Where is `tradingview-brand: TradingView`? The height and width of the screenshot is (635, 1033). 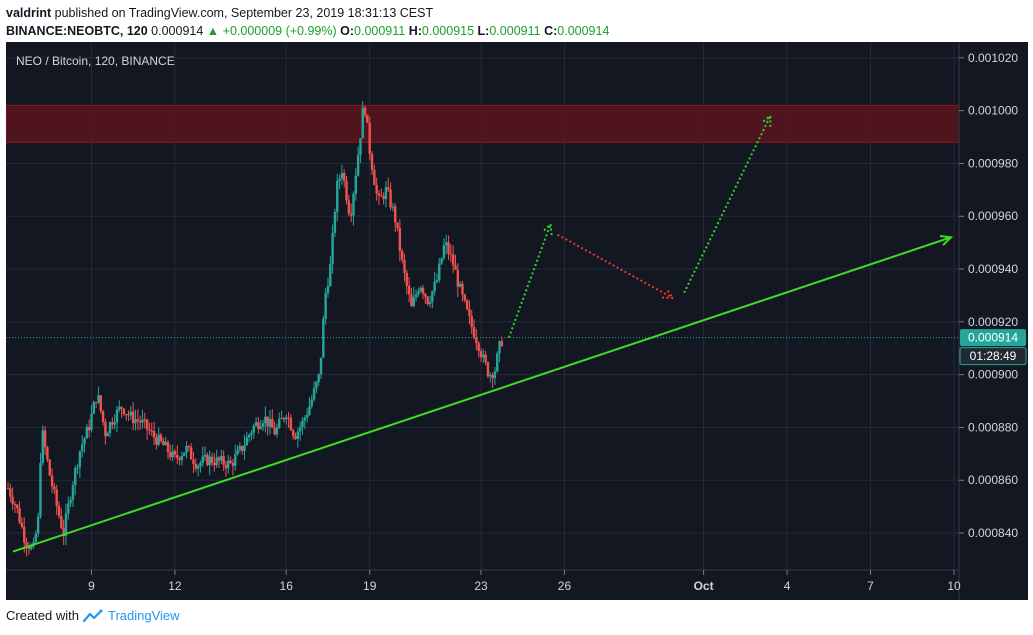
tradingview-brand: TradingView is located at coordinates (131, 615).